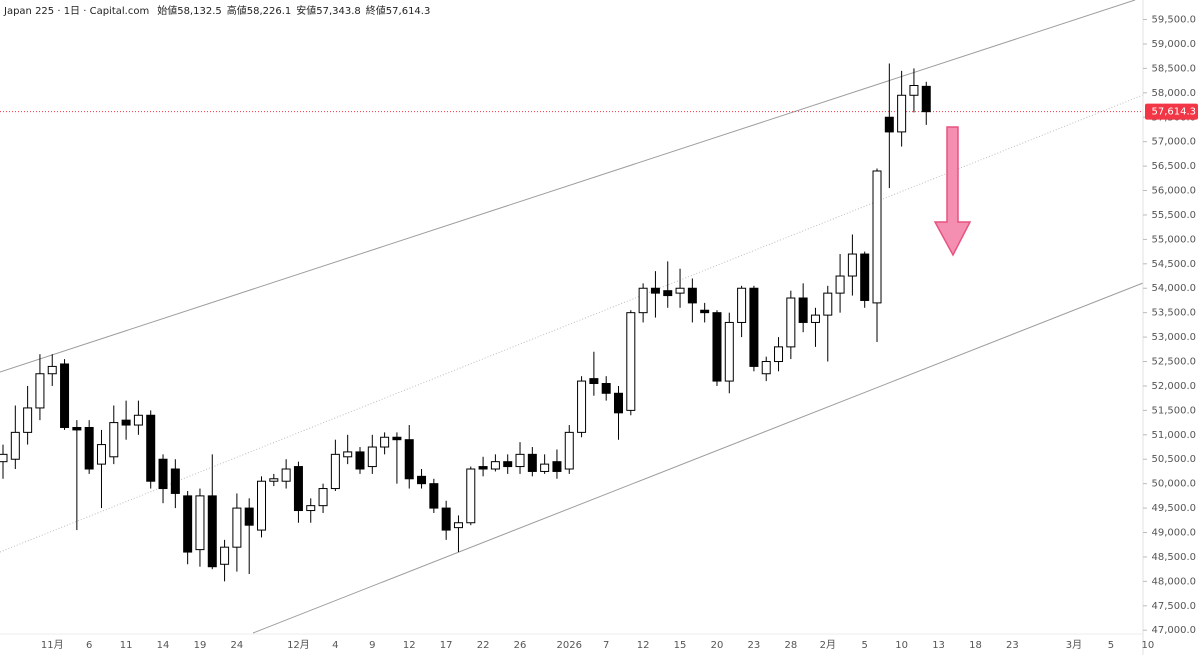 The width and height of the screenshot is (1200, 655). Describe the element at coordinates (200, 645) in the screenshot. I see `x-tick-label: 19` at that location.